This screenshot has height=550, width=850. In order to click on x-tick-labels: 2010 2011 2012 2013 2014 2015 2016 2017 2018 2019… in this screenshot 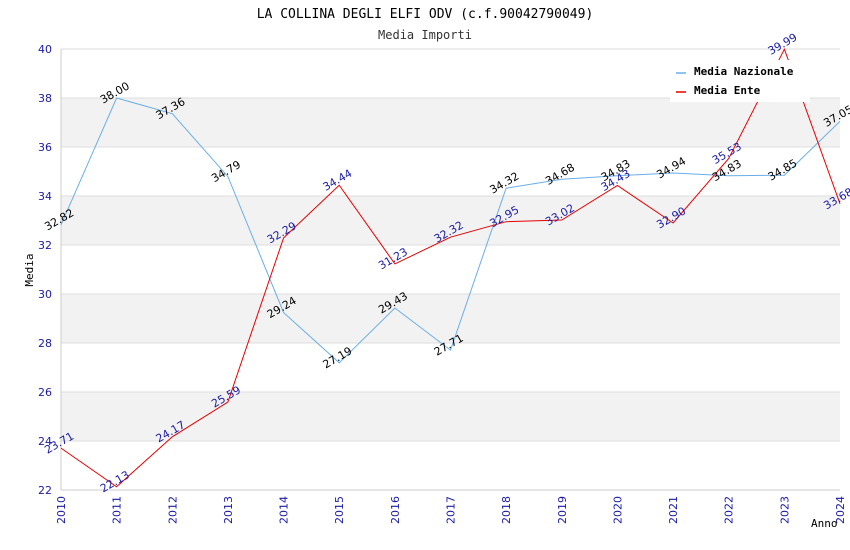, I will do `click(451, 510)`.